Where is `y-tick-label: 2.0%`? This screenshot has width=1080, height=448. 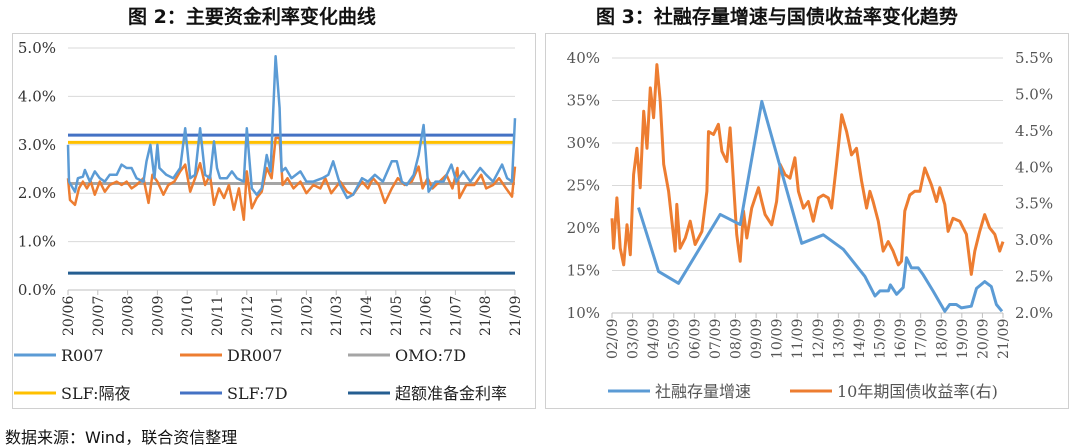
y-tick-label: 2.0% is located at coordinates (37, 193).